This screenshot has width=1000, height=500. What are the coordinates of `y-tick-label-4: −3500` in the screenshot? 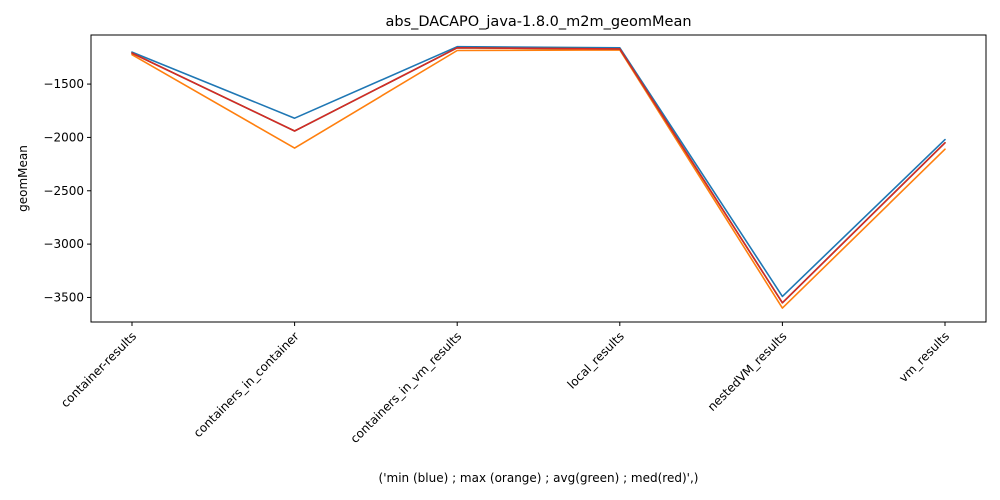 It's located at (63, 297).